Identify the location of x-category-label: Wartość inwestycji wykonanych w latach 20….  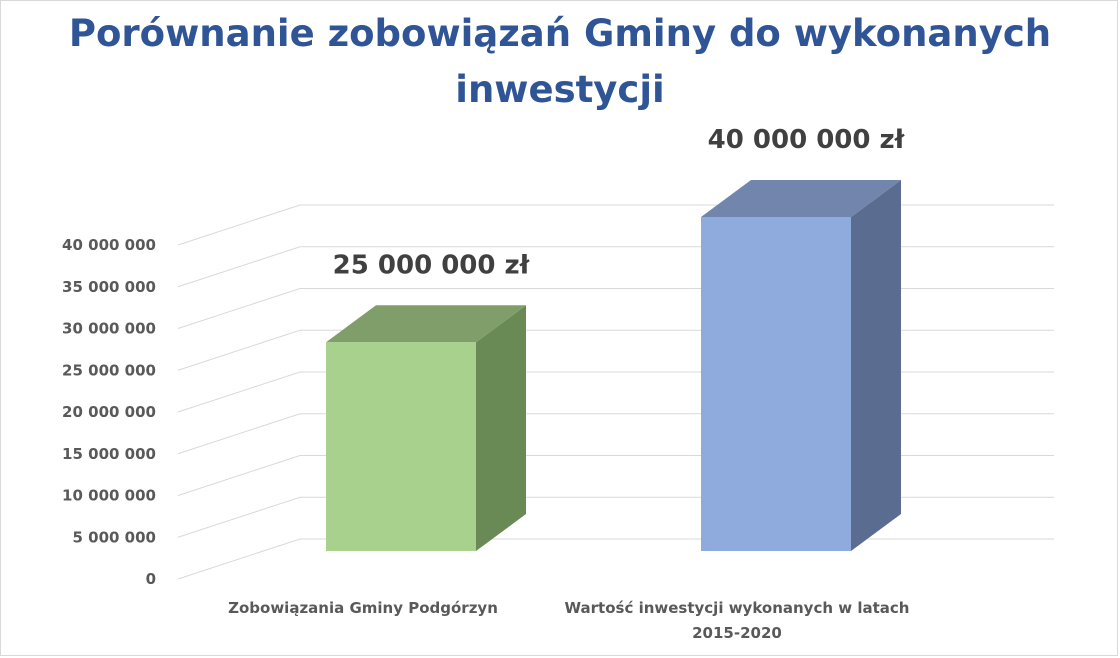
(737, 620).